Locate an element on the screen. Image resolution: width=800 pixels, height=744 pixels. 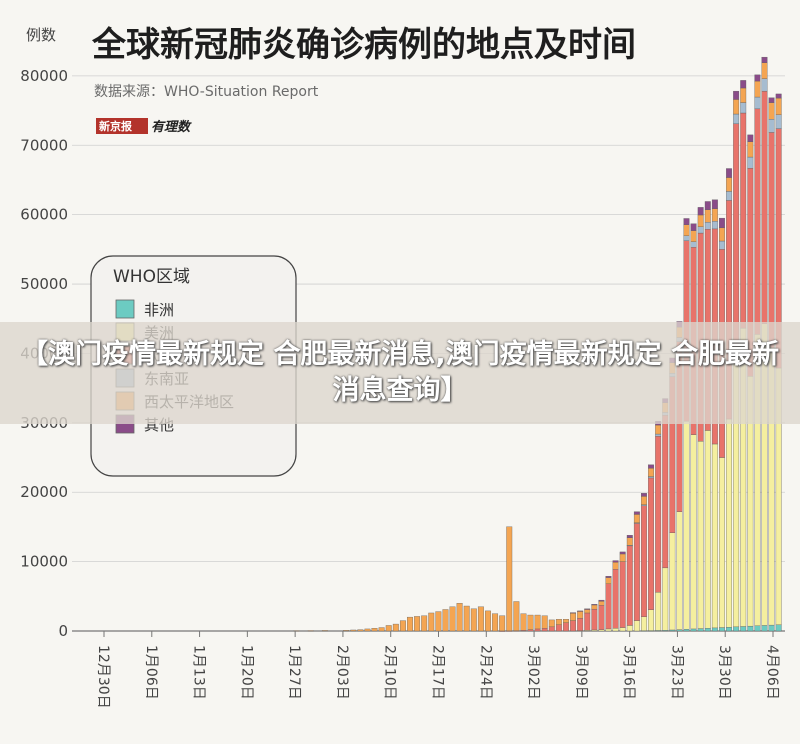
x-tick-label: 3月02日 is located at coordinates (533, 672).